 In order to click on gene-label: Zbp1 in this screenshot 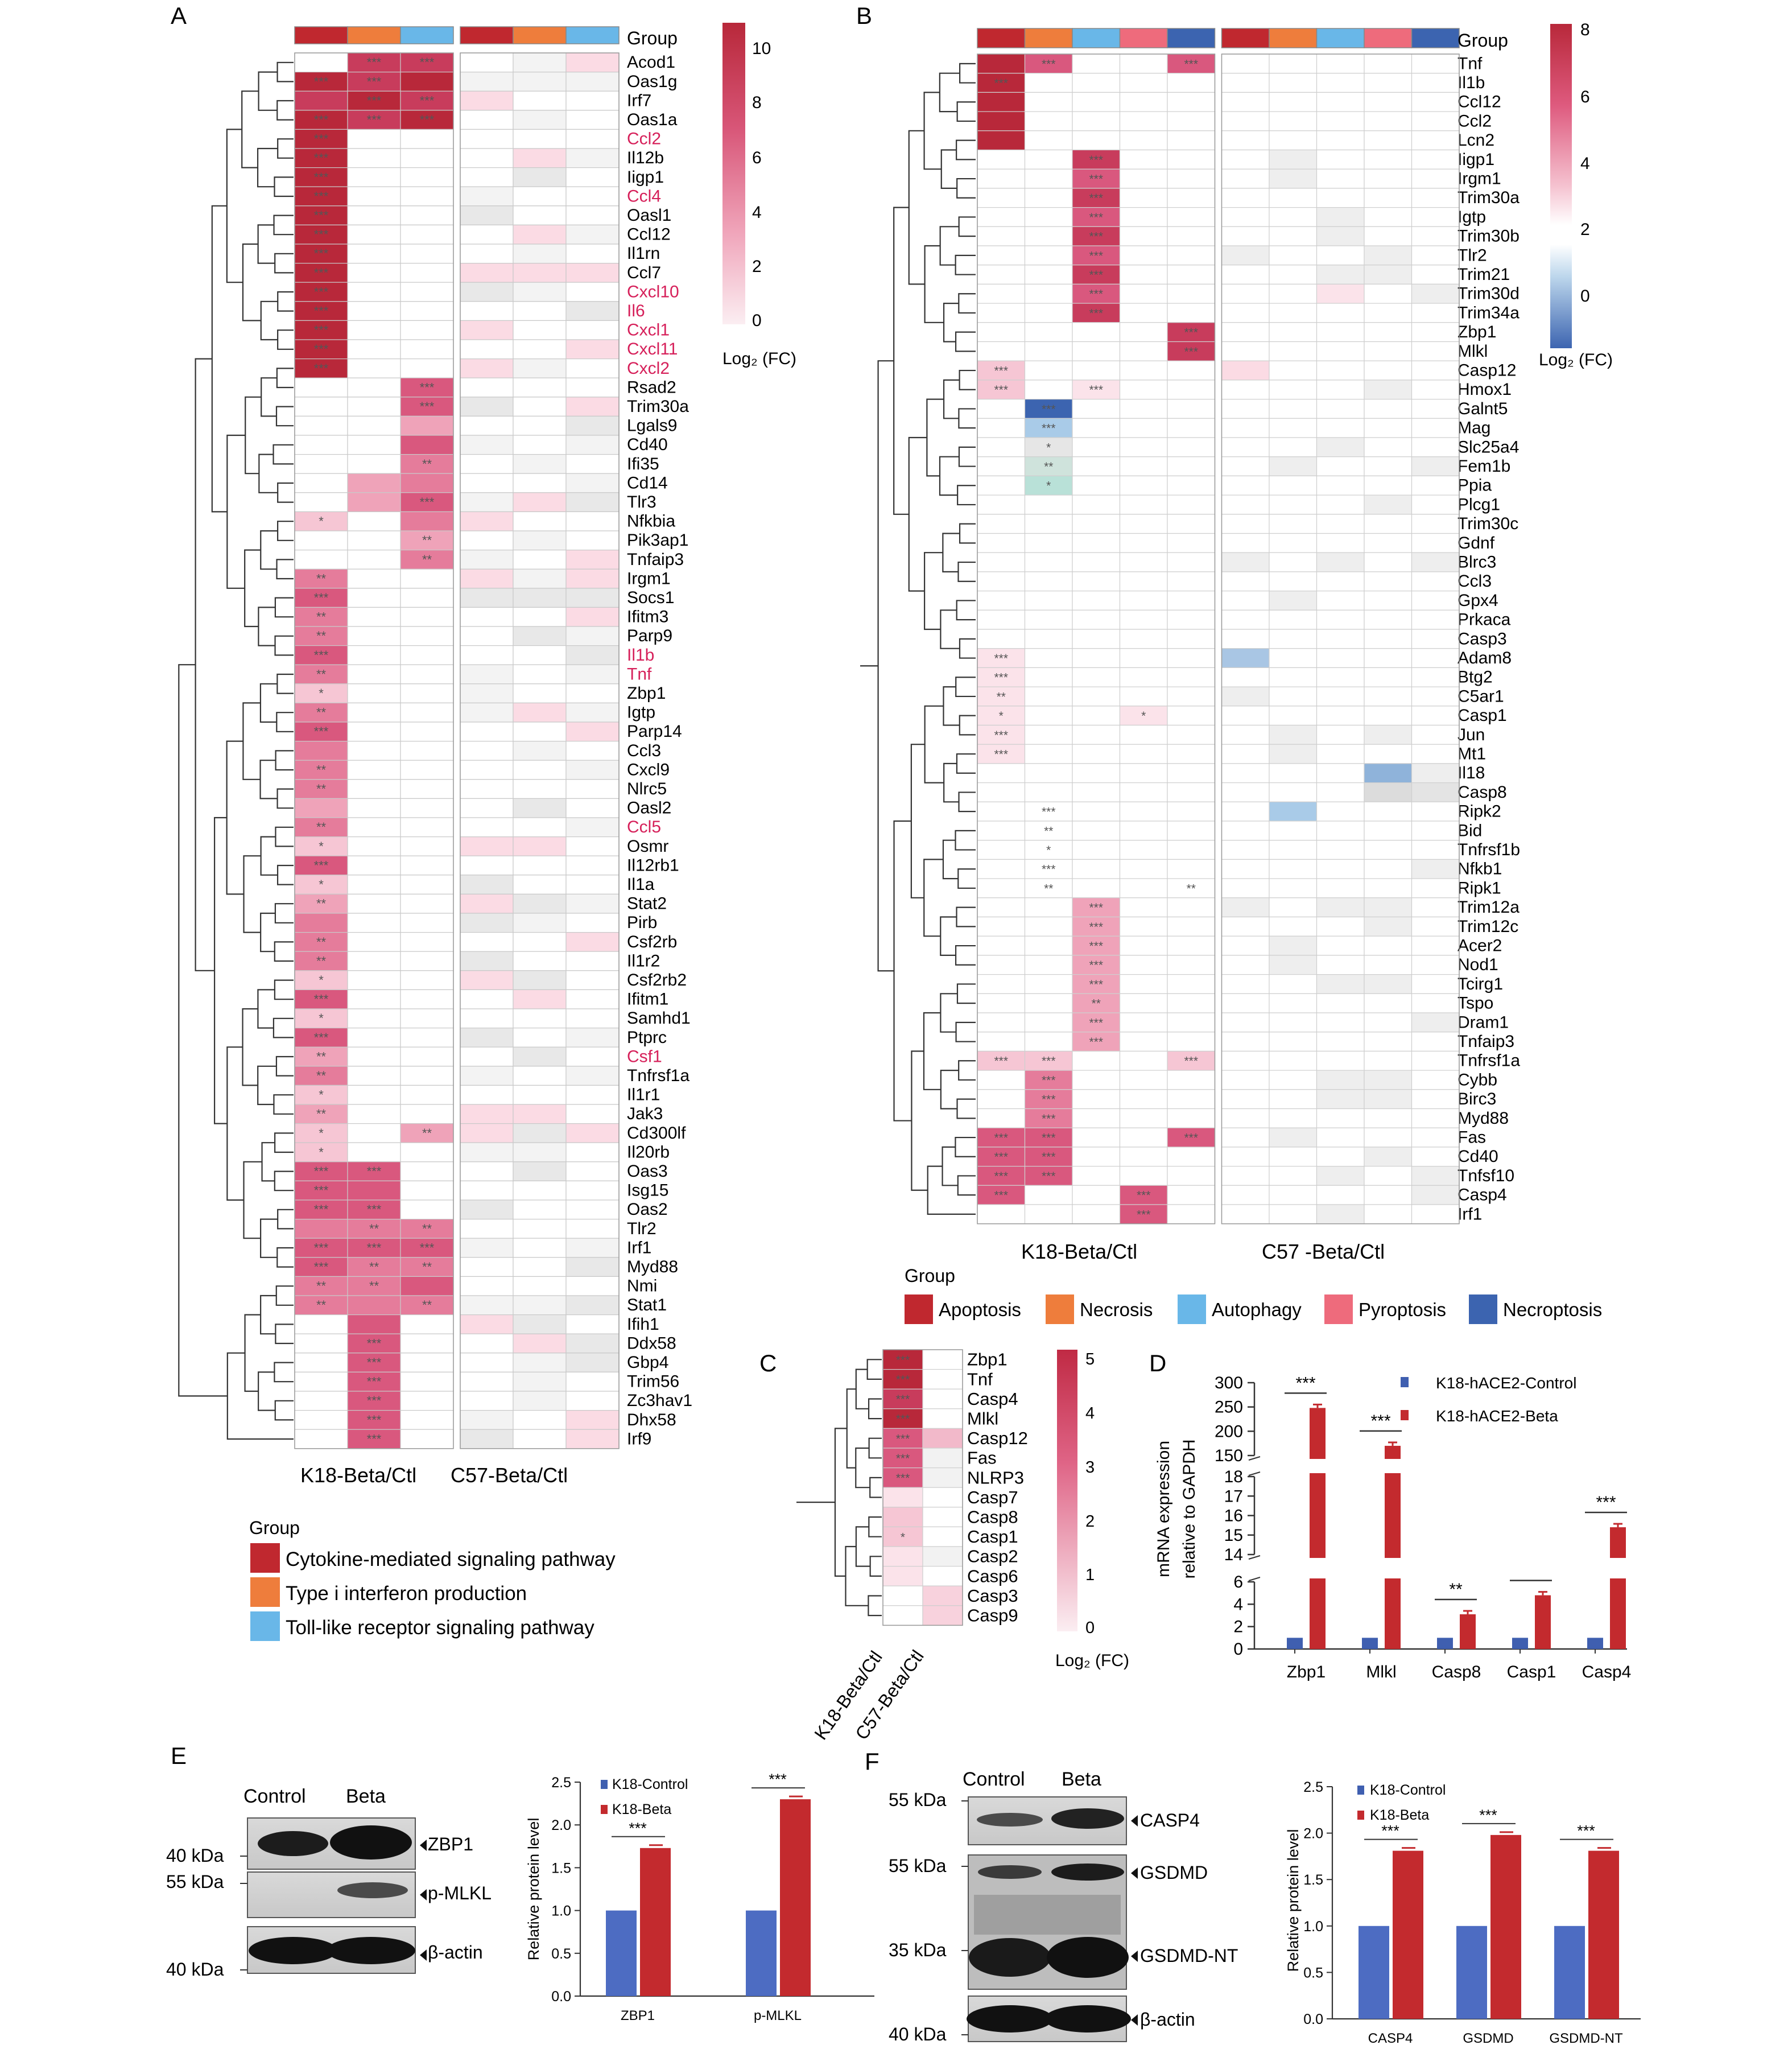, I will do `click(987, 1360)`.